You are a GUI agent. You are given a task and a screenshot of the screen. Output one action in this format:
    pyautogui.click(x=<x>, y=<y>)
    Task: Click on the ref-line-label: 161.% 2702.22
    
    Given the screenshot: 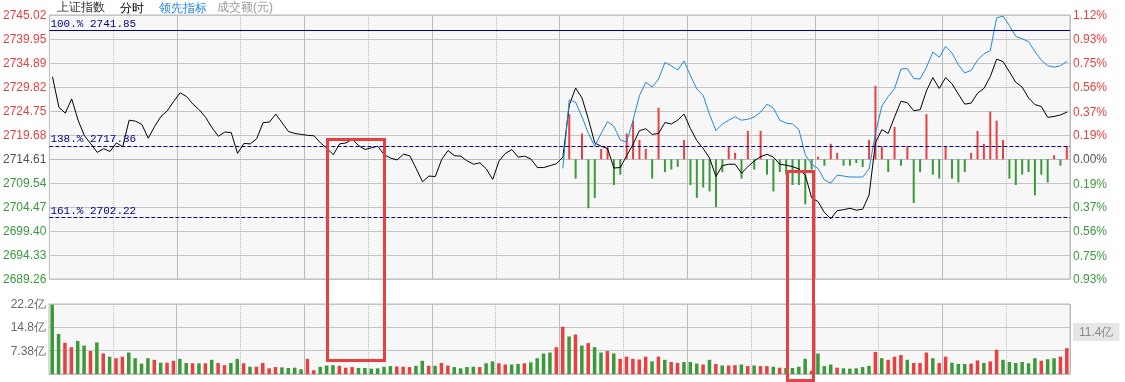 What is the action you would take?
    pyautogui.click(x=93, y=211)
    